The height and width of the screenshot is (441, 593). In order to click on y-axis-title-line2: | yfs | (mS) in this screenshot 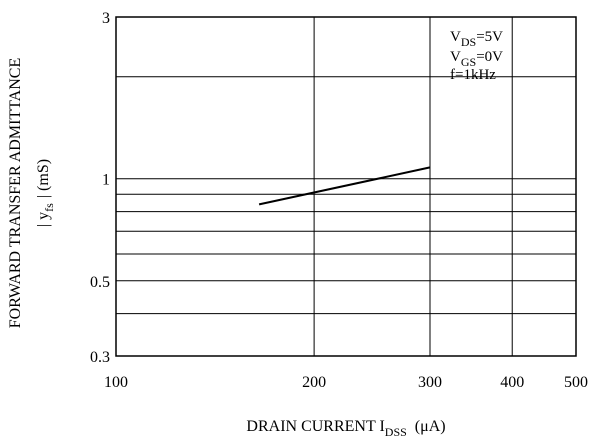, I will do `click(45, 193)`.